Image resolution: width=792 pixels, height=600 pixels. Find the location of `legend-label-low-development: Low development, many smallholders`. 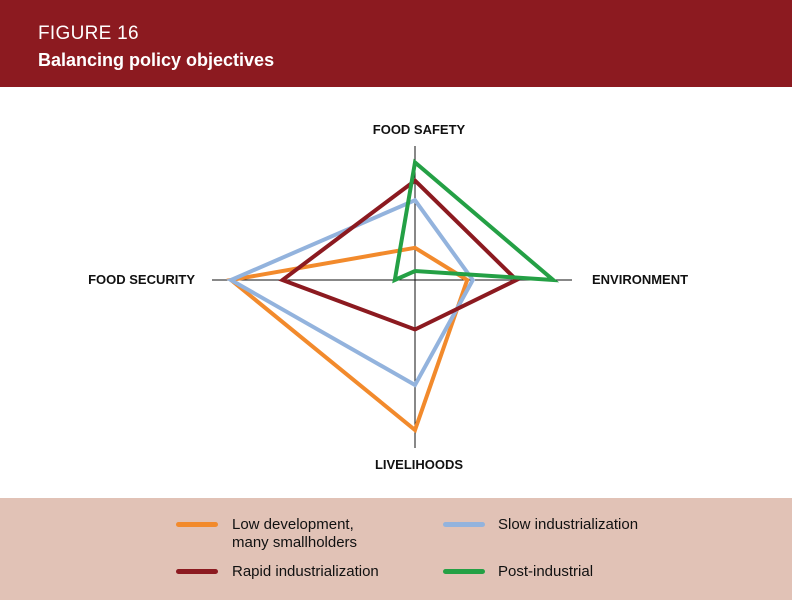

legend-label-low-development: Low development, many smallholders is located at coordinates (295, 533).